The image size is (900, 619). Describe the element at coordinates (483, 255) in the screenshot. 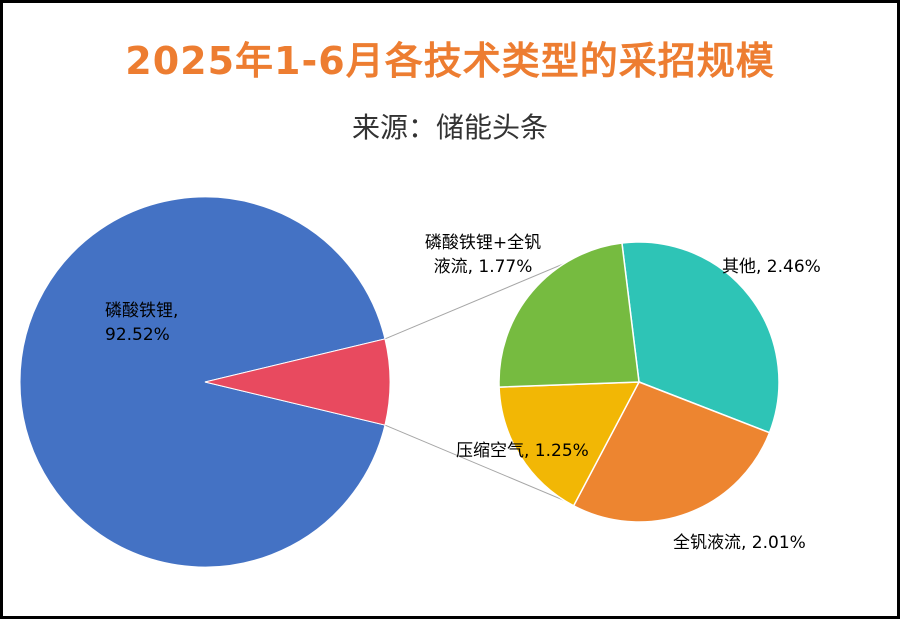

I see `label-磷酸铁锂-plus-全钒液流: 磷酸铁锂+全钒液流, 1.77%` at that location.